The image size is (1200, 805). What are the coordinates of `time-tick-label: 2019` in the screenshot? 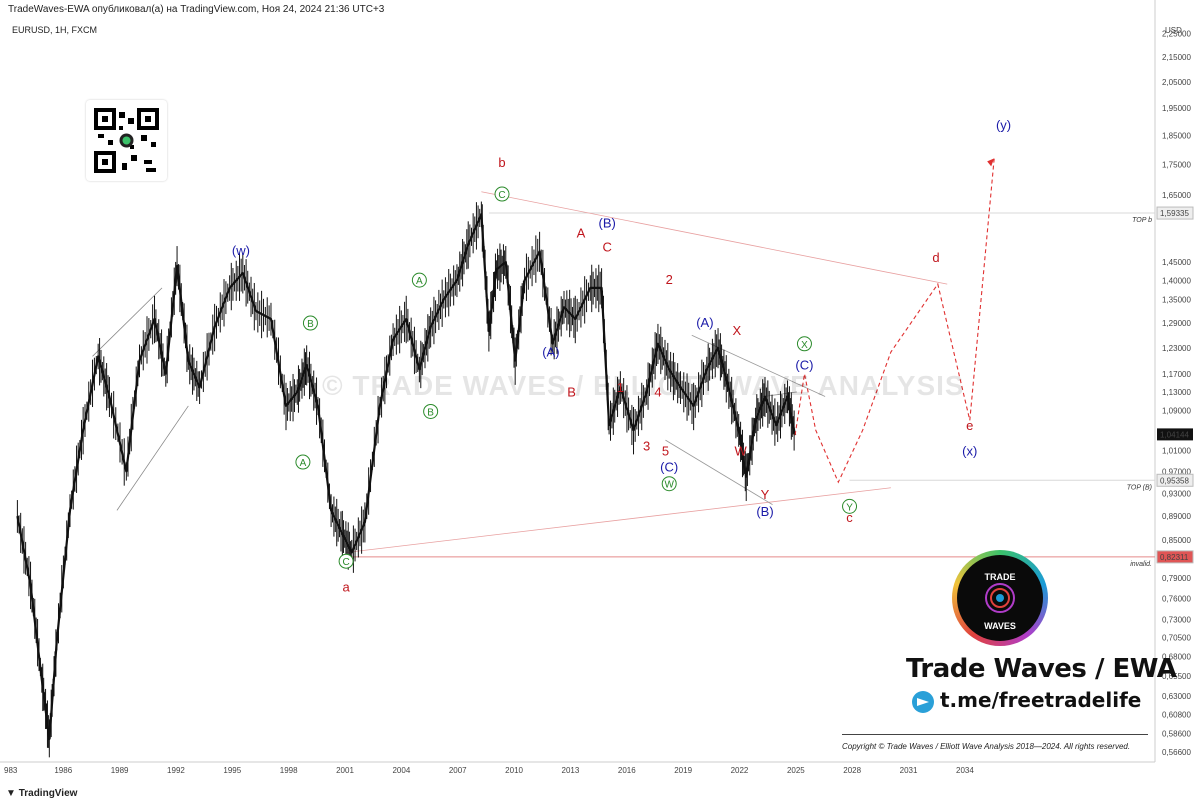 It's located at (683, 770).